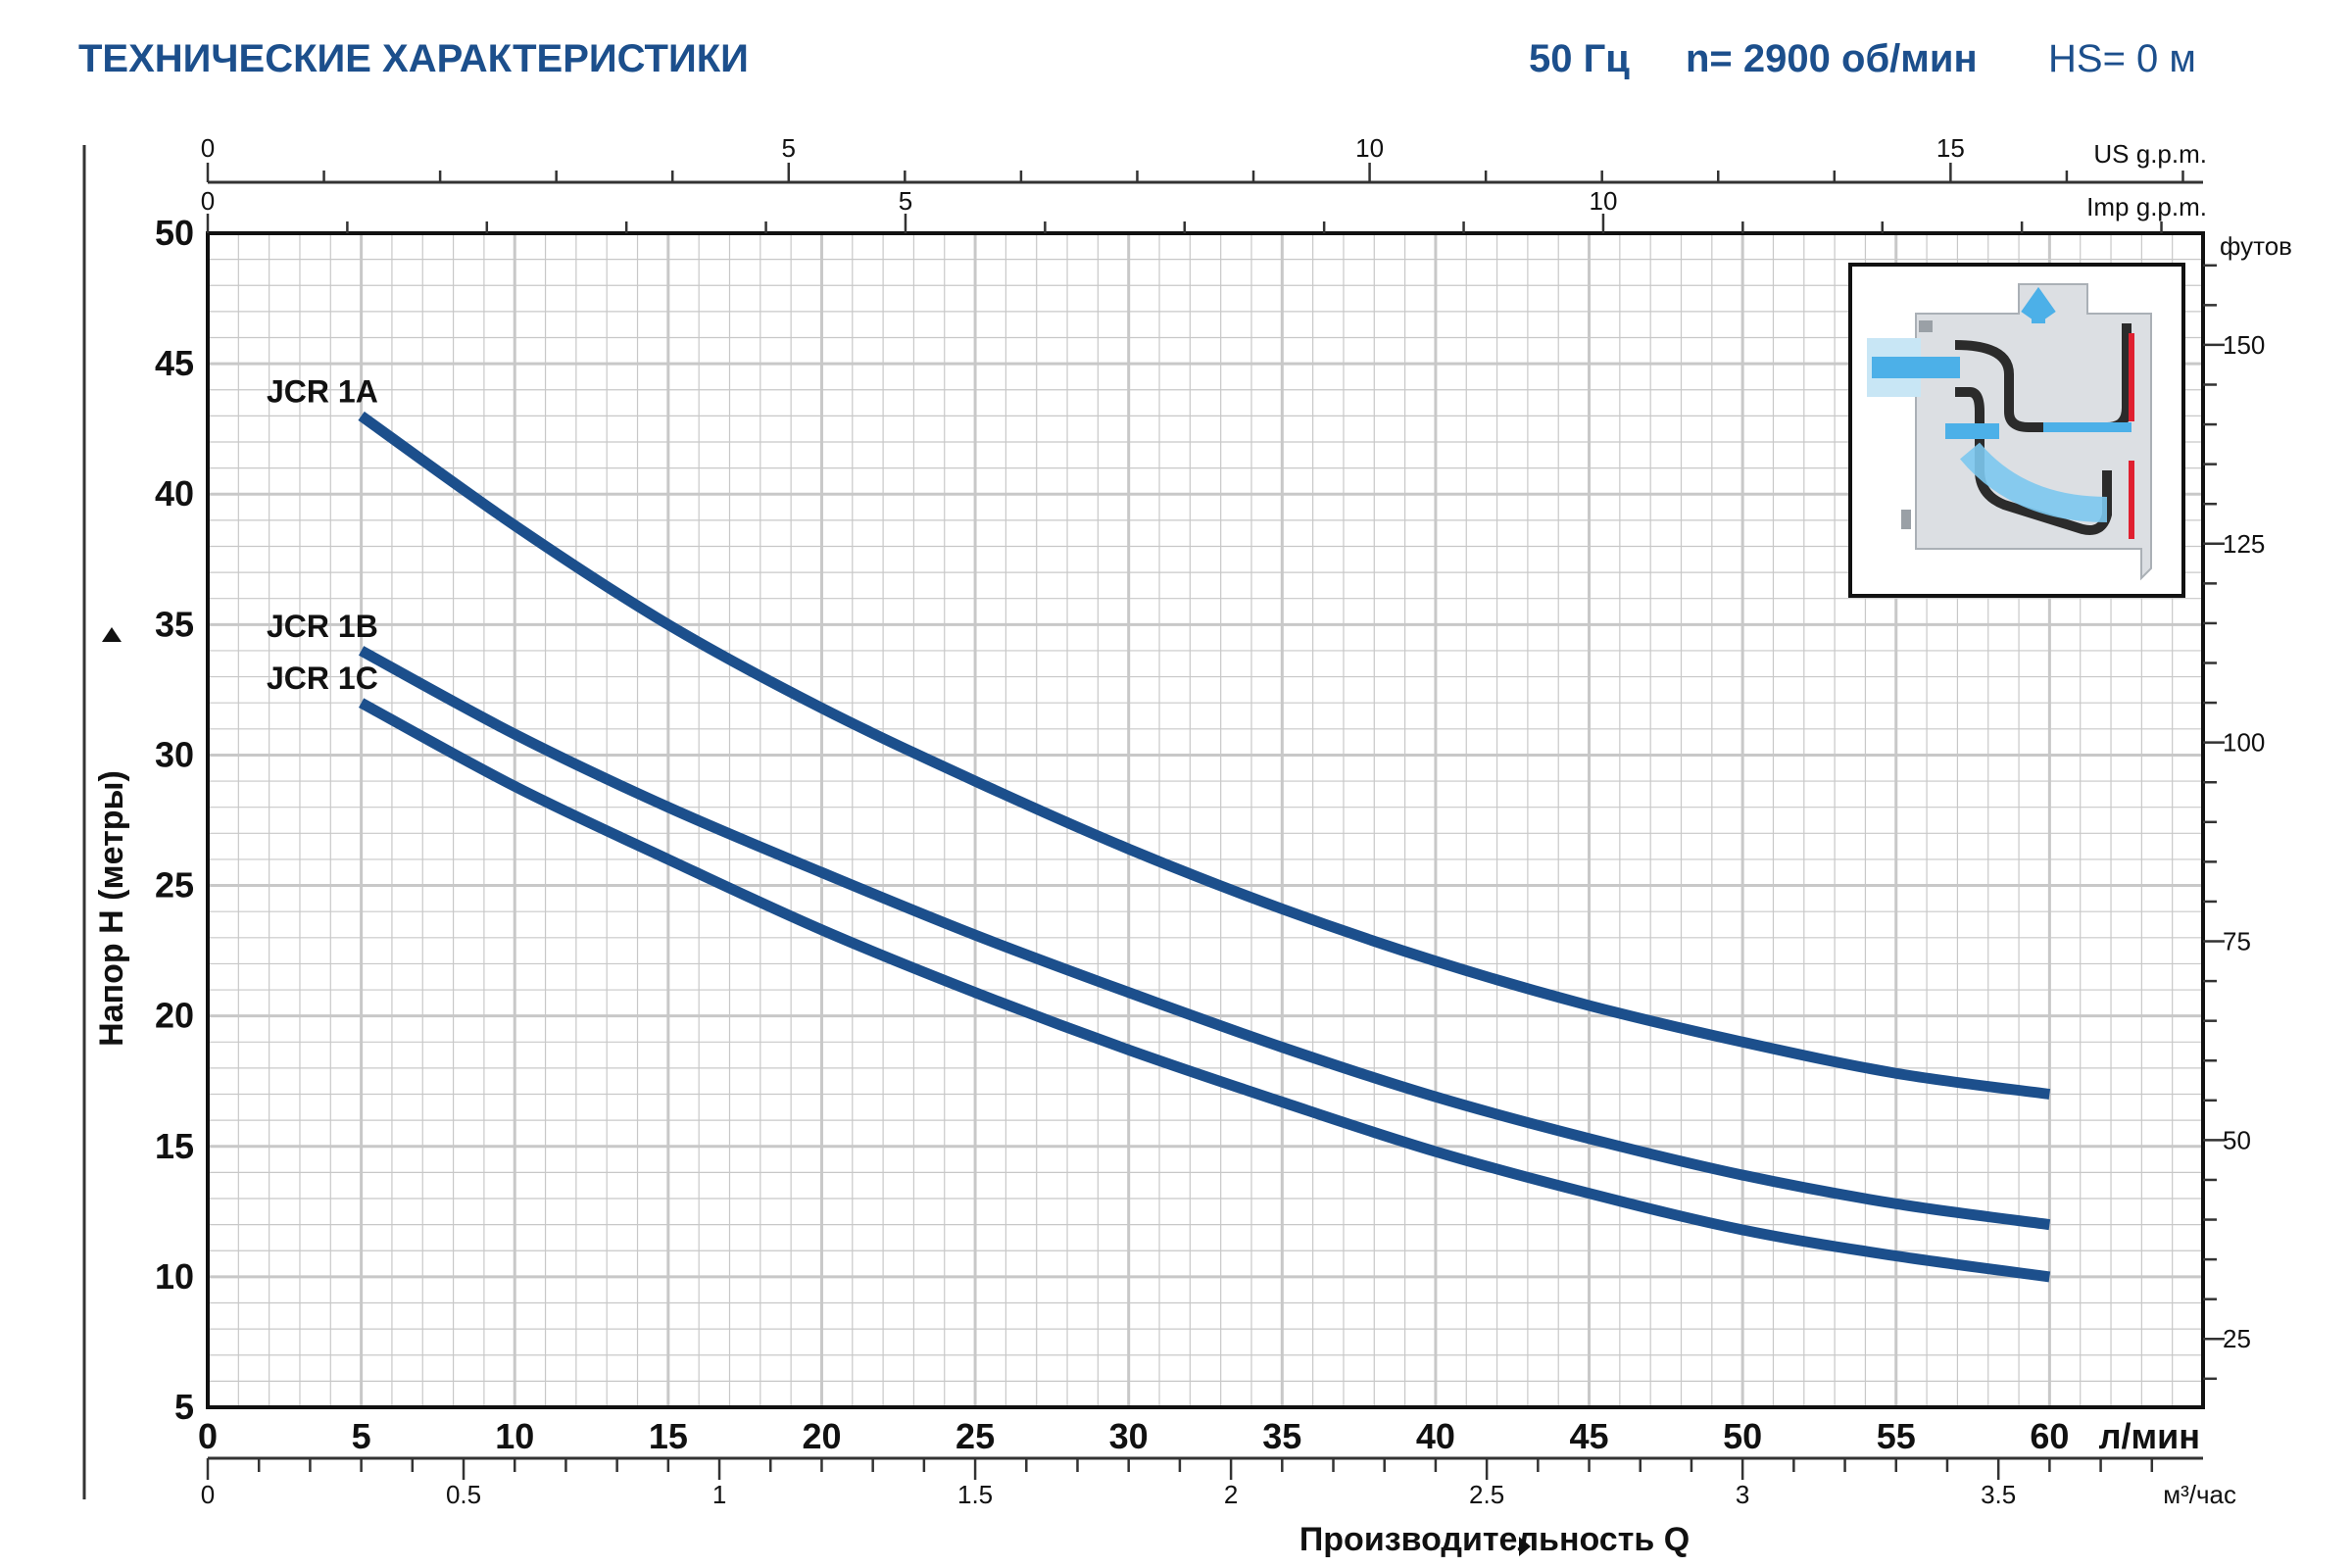 The width and height of the screenshot is (2352, 1568). What do you see at coordinates (322, 678) in the screenshot?
I see `series-label-jcr-1c: JCR 1C` at bounding box center [322, 678].